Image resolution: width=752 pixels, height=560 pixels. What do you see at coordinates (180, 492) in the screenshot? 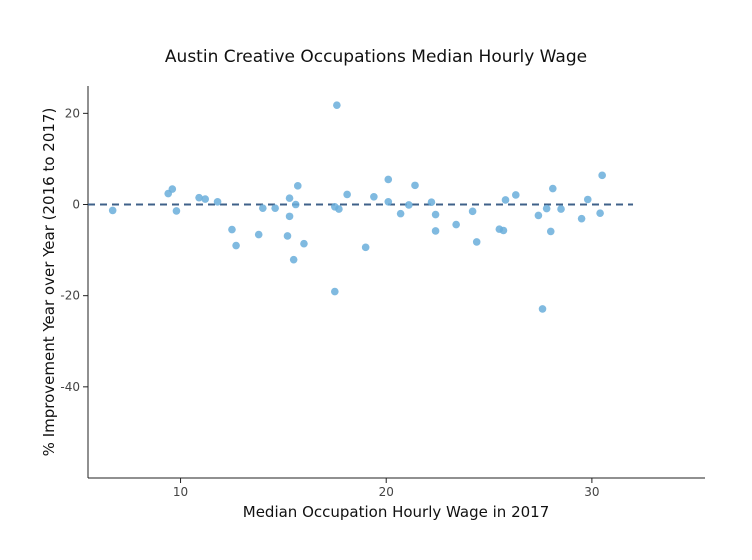
I see `x-tick-label: 10` at bounding box center [180, 492].